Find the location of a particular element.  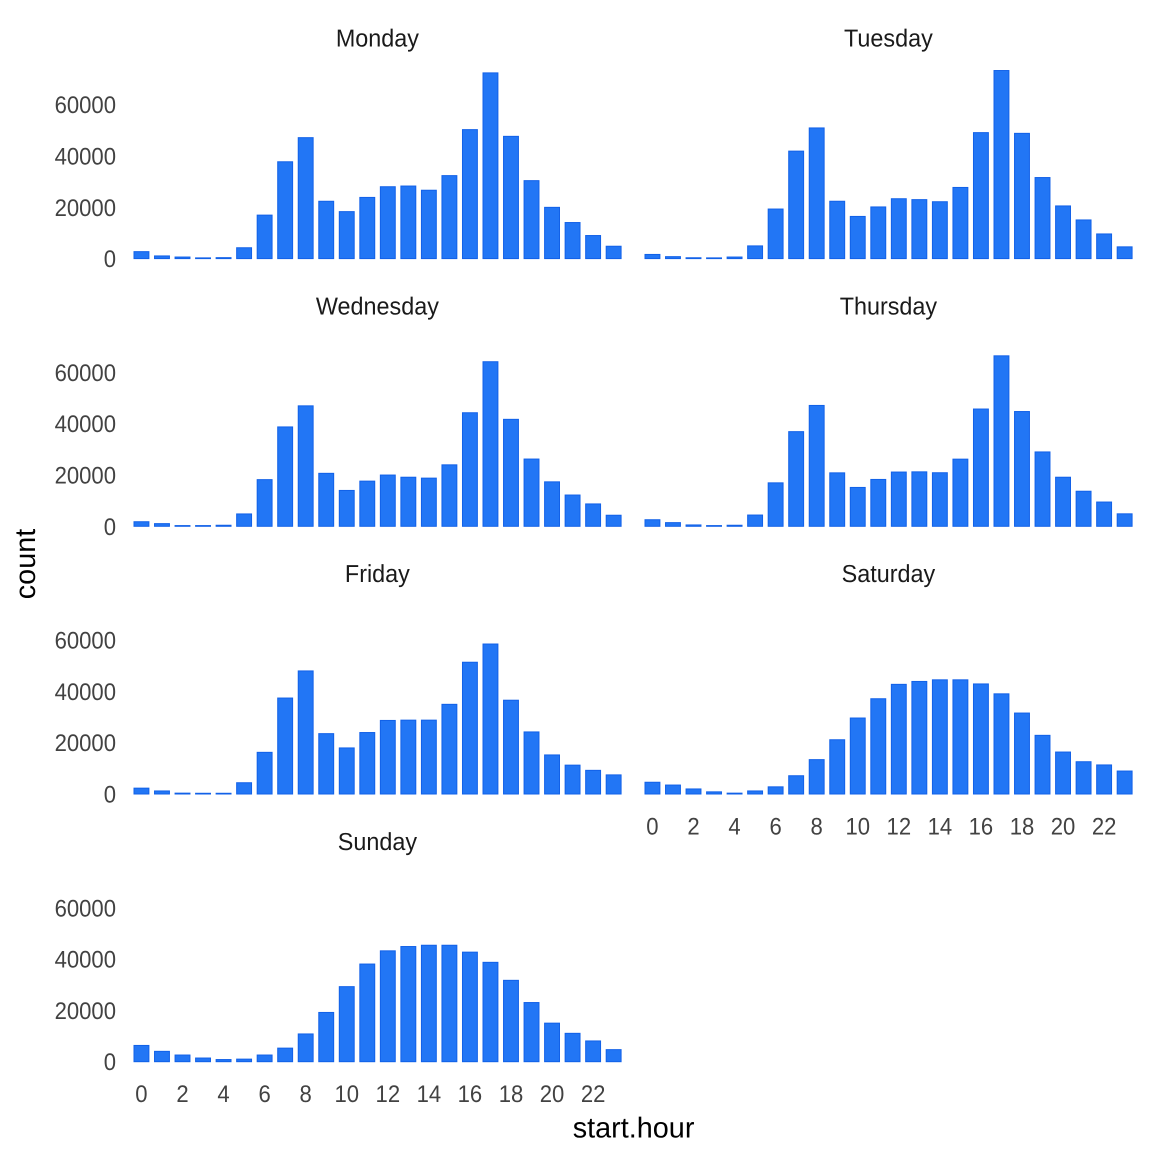

svg-text: Saturday is located at coordinates (889, 574).